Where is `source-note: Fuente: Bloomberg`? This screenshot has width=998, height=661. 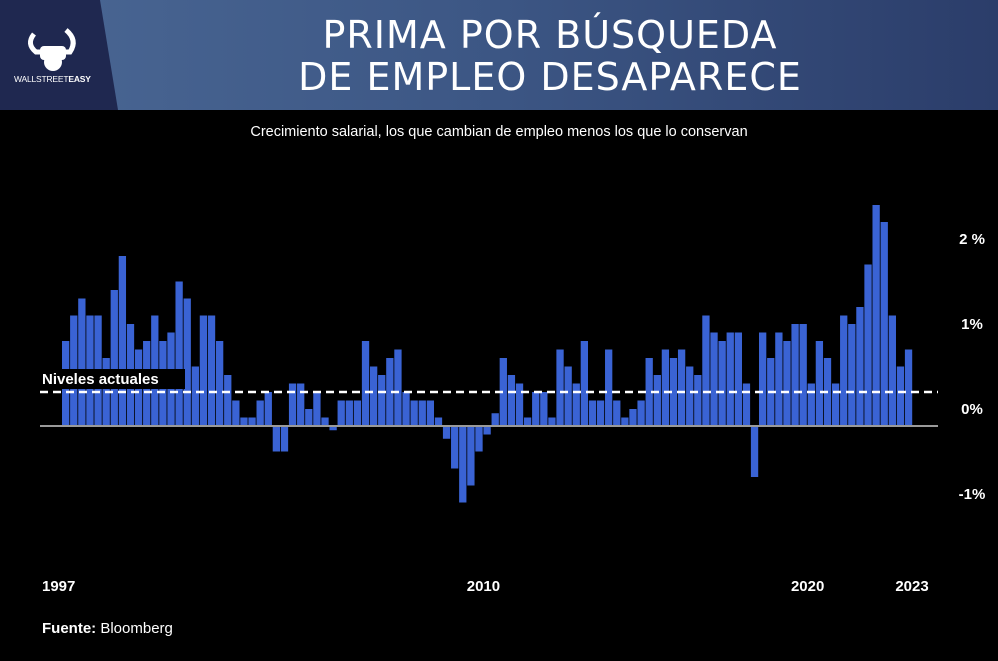
source-note: Fuente: Bloomberg is located at coordinates (107, 628).